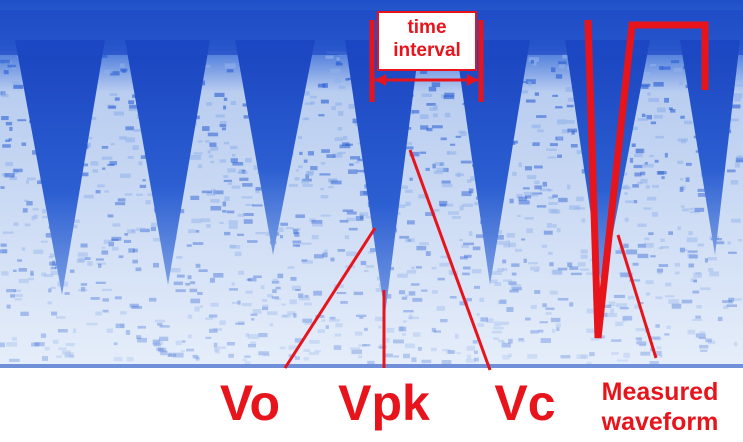  What do you see at coordinates (637, 296) in the screenshot?
I see `waveform-pointer` at bounding box center [637, 296].